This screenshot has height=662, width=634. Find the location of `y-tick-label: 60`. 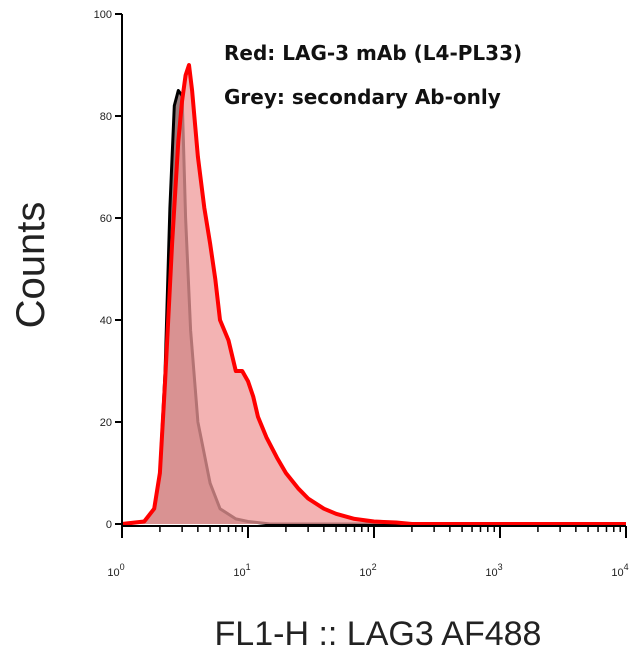

y-tick-label: 60 is located at coordinates (106, 219).